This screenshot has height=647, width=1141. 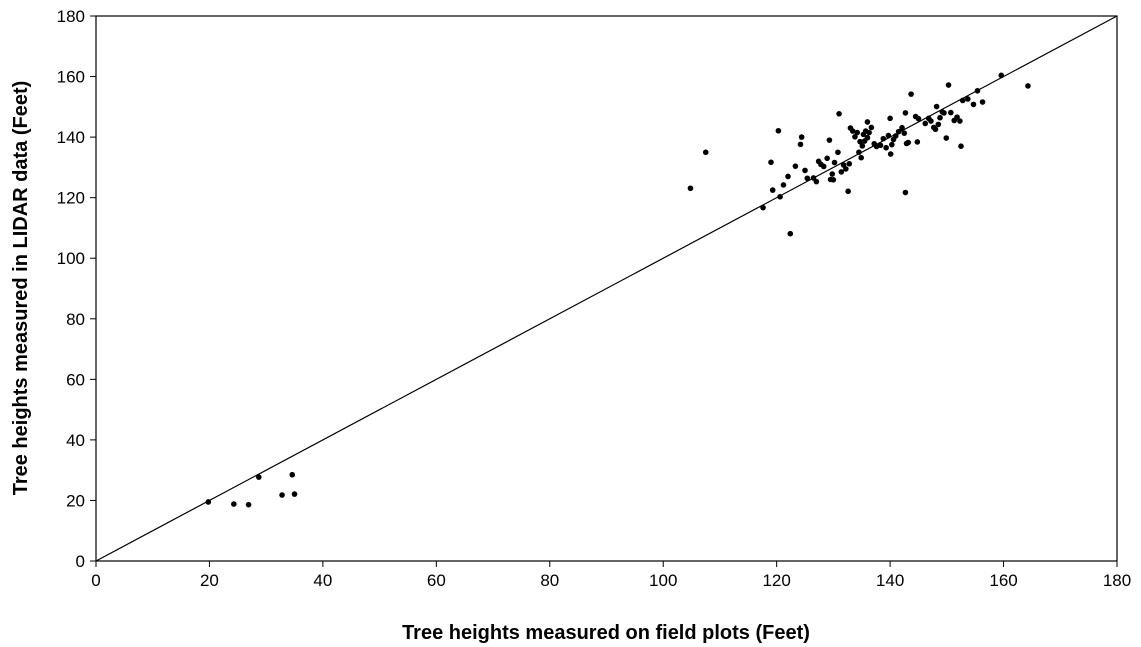 What do you see at coordinates (75, 319) in the screenshot?
I see `y-tick-label: 80` at bounding box center [75, 319].